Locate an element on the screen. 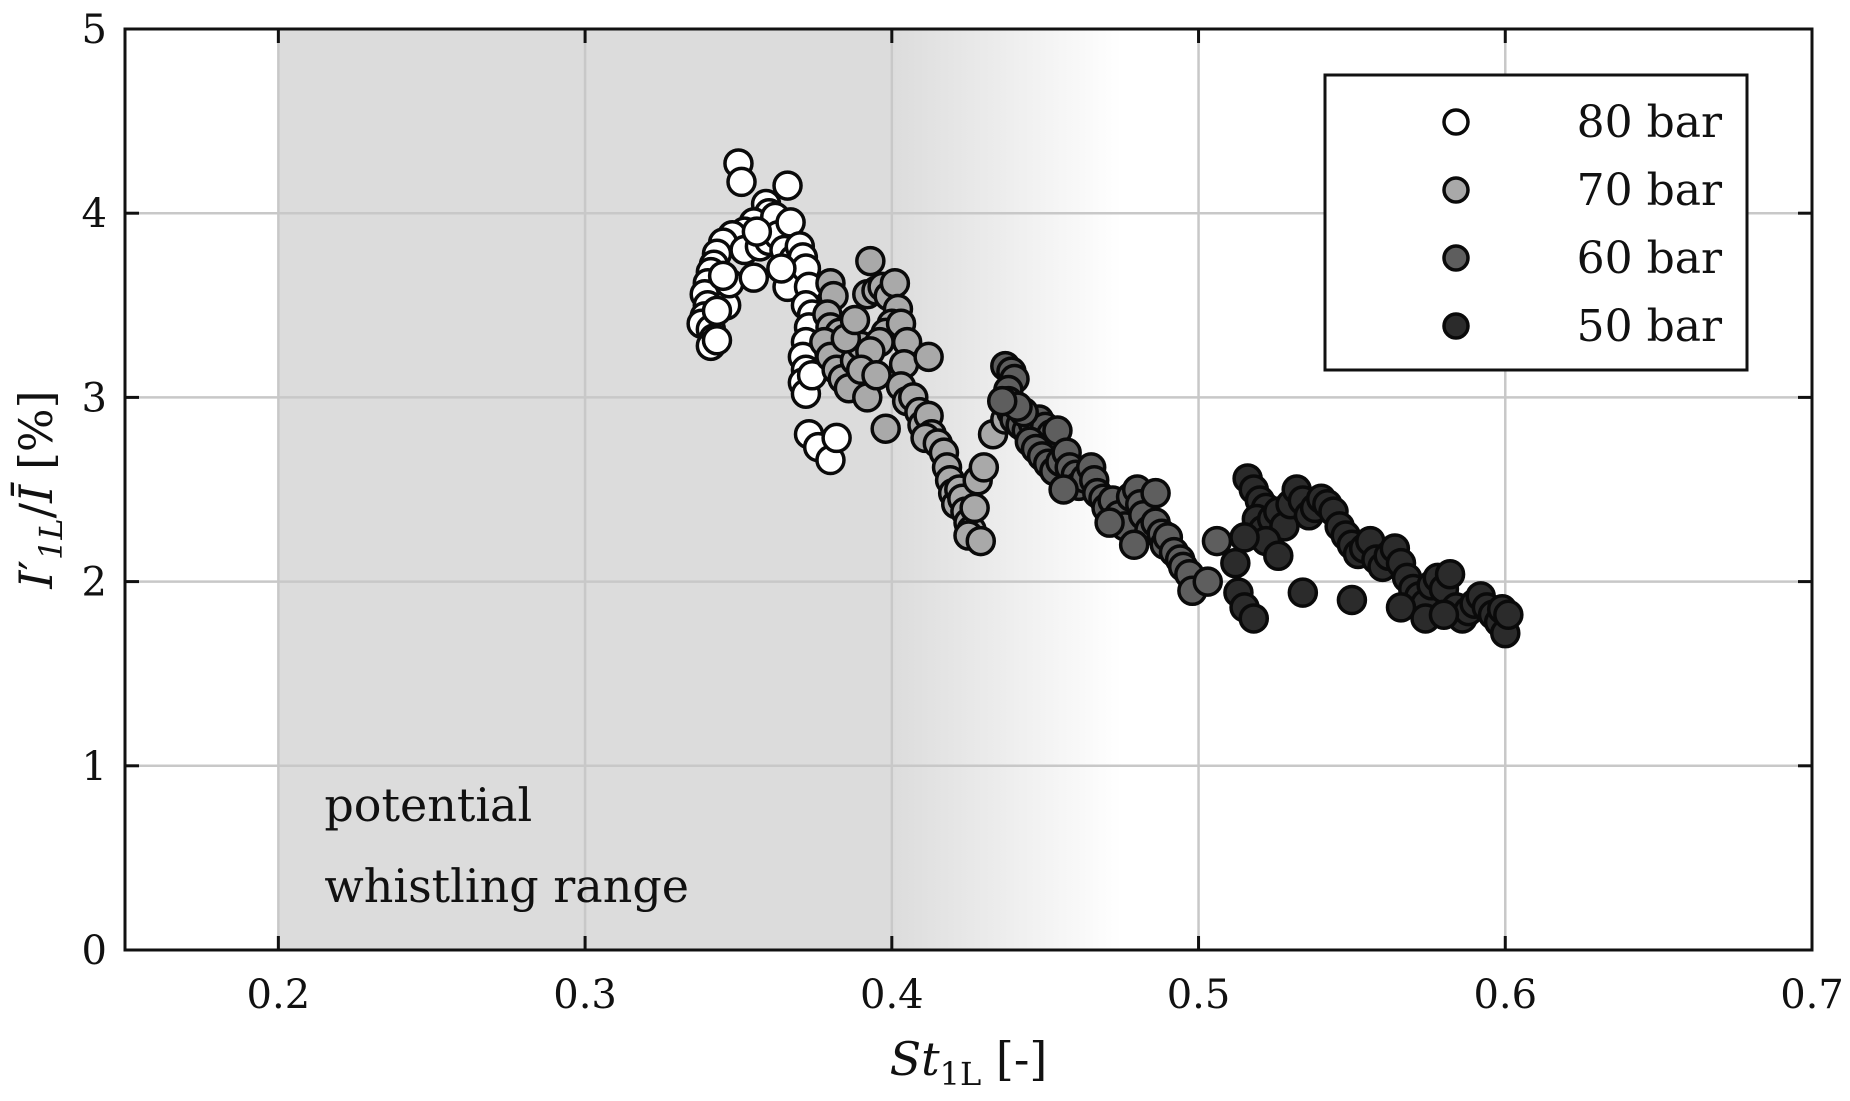 This screenshot has width=1850, height=1101. x-axis-label: St1L [-] is located at coordinates (969, 1062).